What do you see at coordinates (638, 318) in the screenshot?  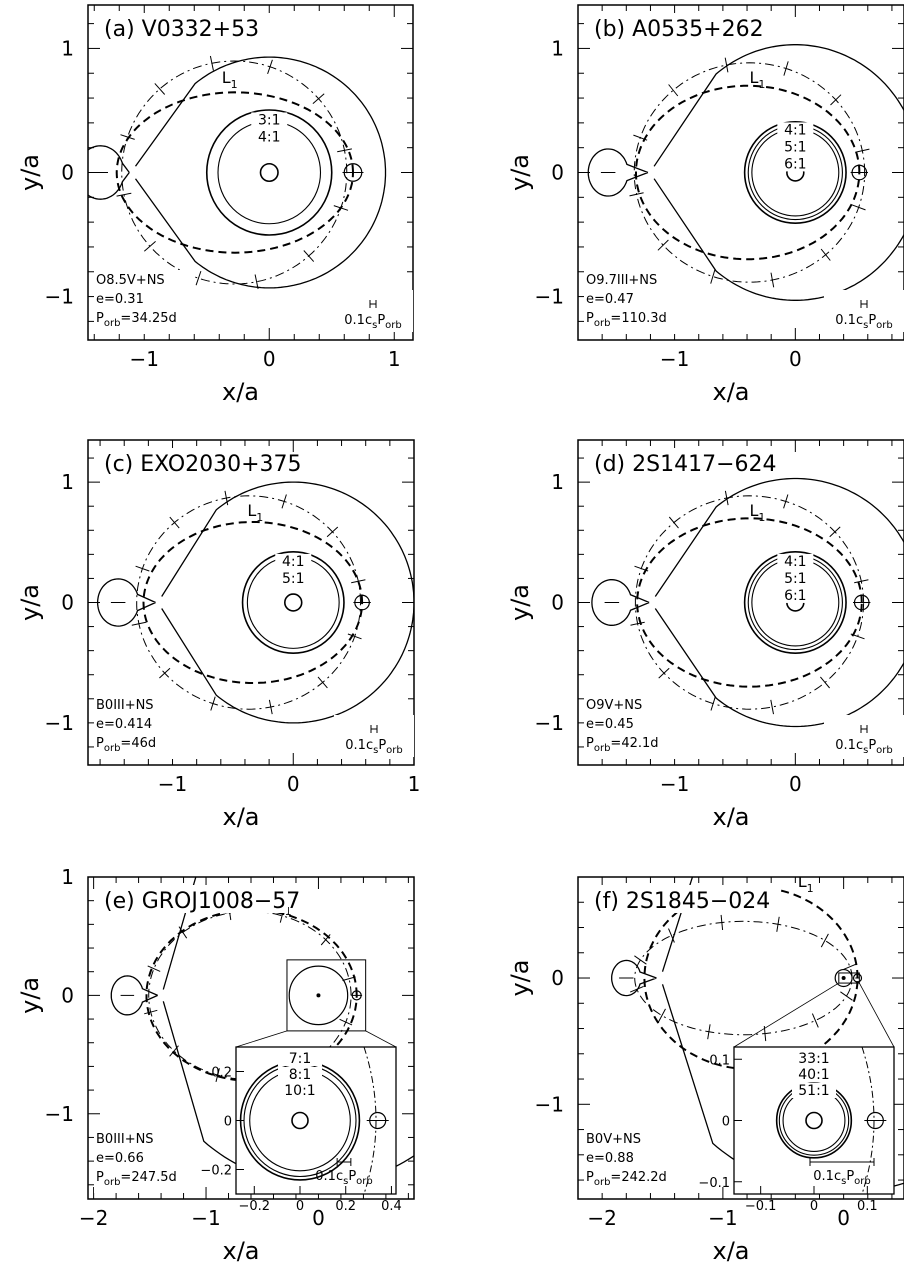 I see `period-value: =110.3d` at bounding box center [638, 318].